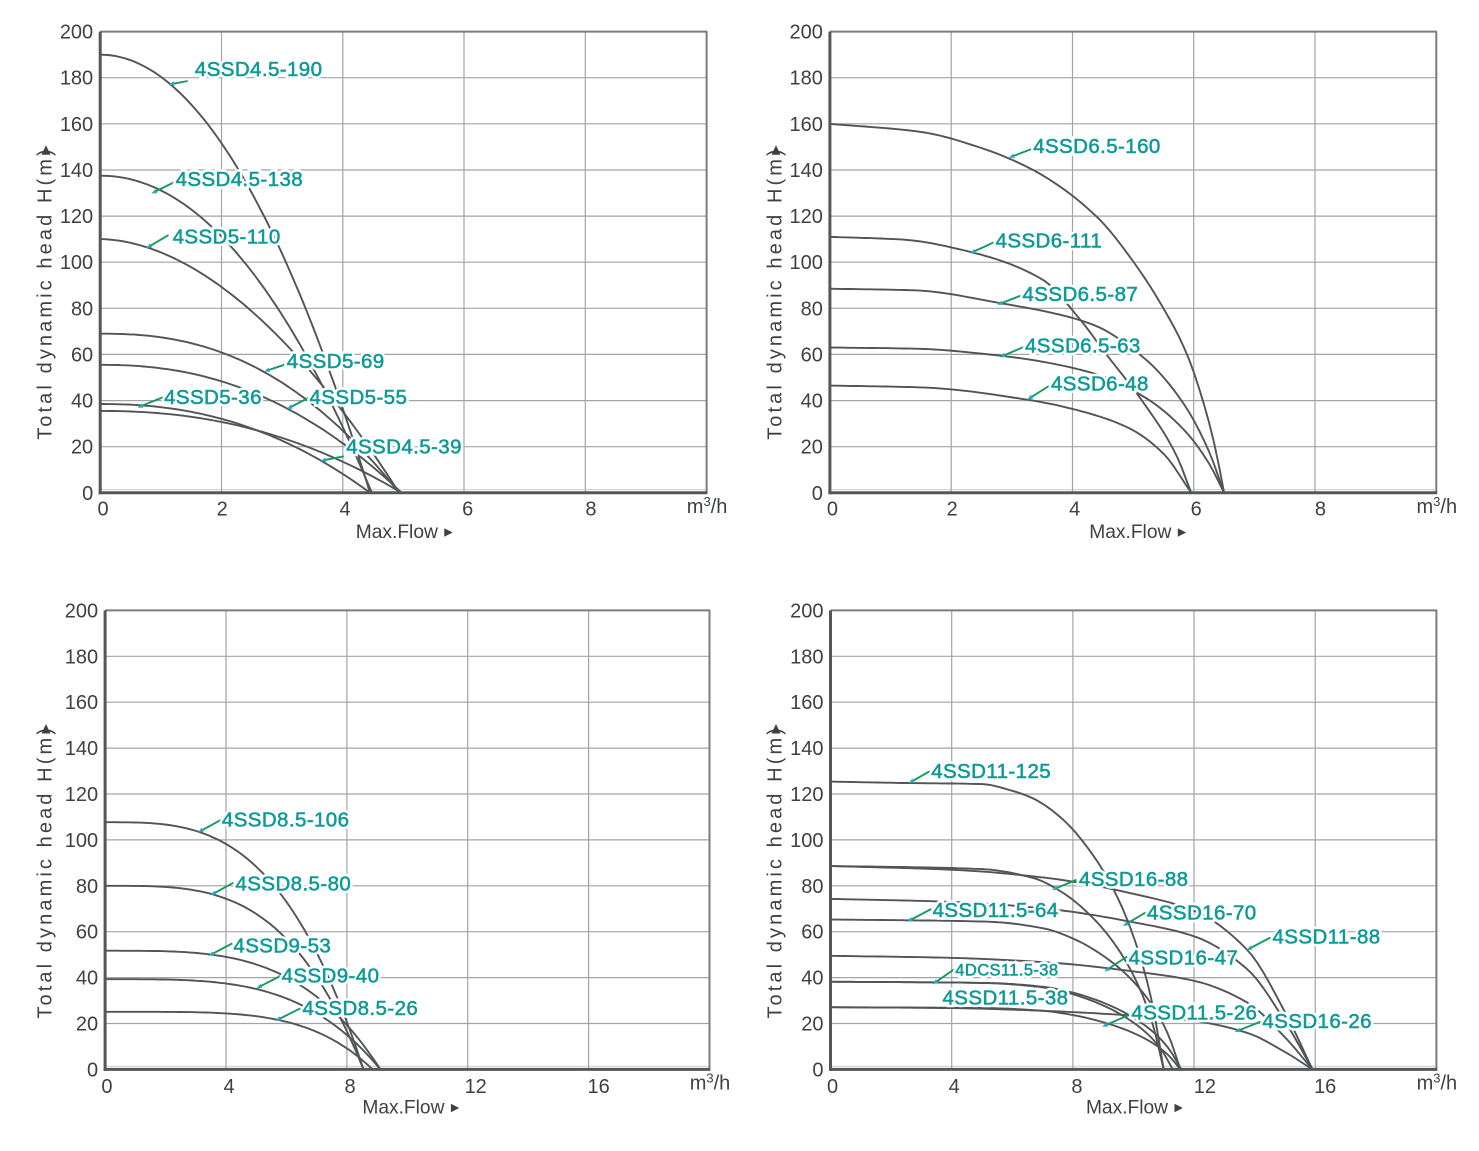  What do you see at coordinates (403, 1108) in the screenshot?
I see `svg-text: Max.Flow` at bounding box center [403, 1108].